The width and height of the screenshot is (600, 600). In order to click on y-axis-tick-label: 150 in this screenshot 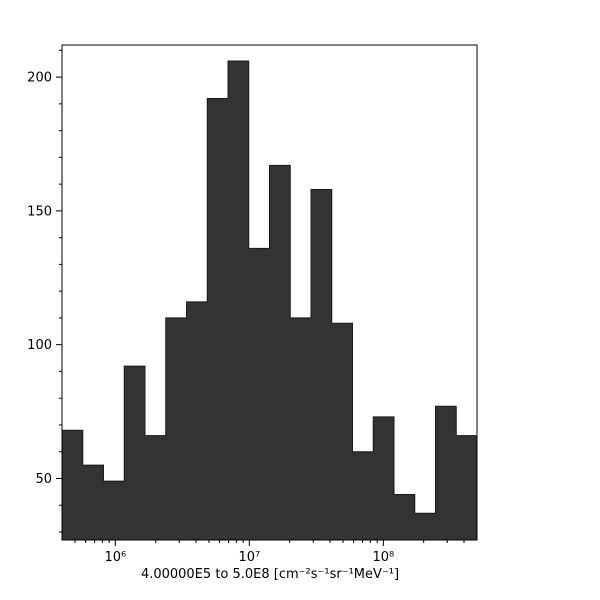, I will do `click(39, 211)`.